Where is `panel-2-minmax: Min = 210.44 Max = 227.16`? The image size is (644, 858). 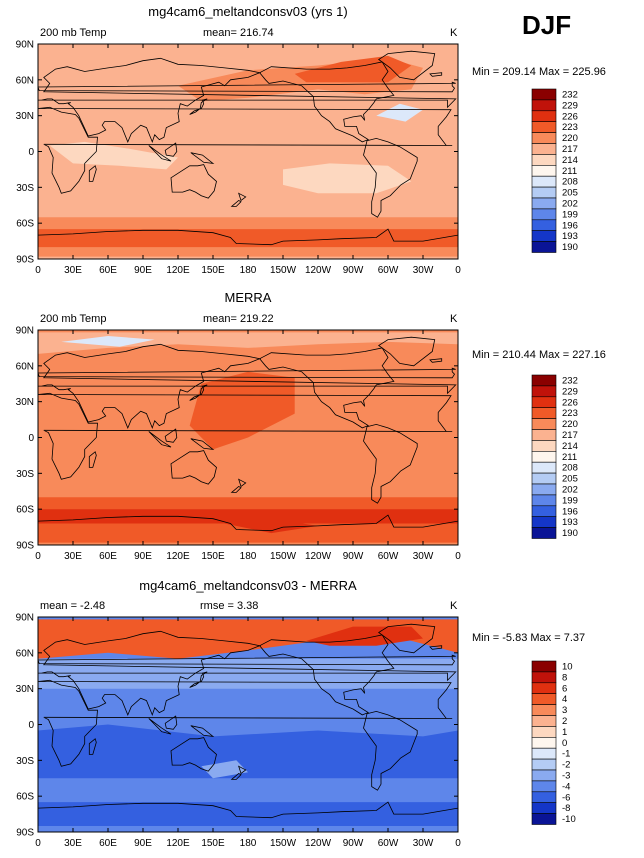 panel-2-minmax: Min = 210.44 Max = 227.16 is located at coordinates (539, 355).